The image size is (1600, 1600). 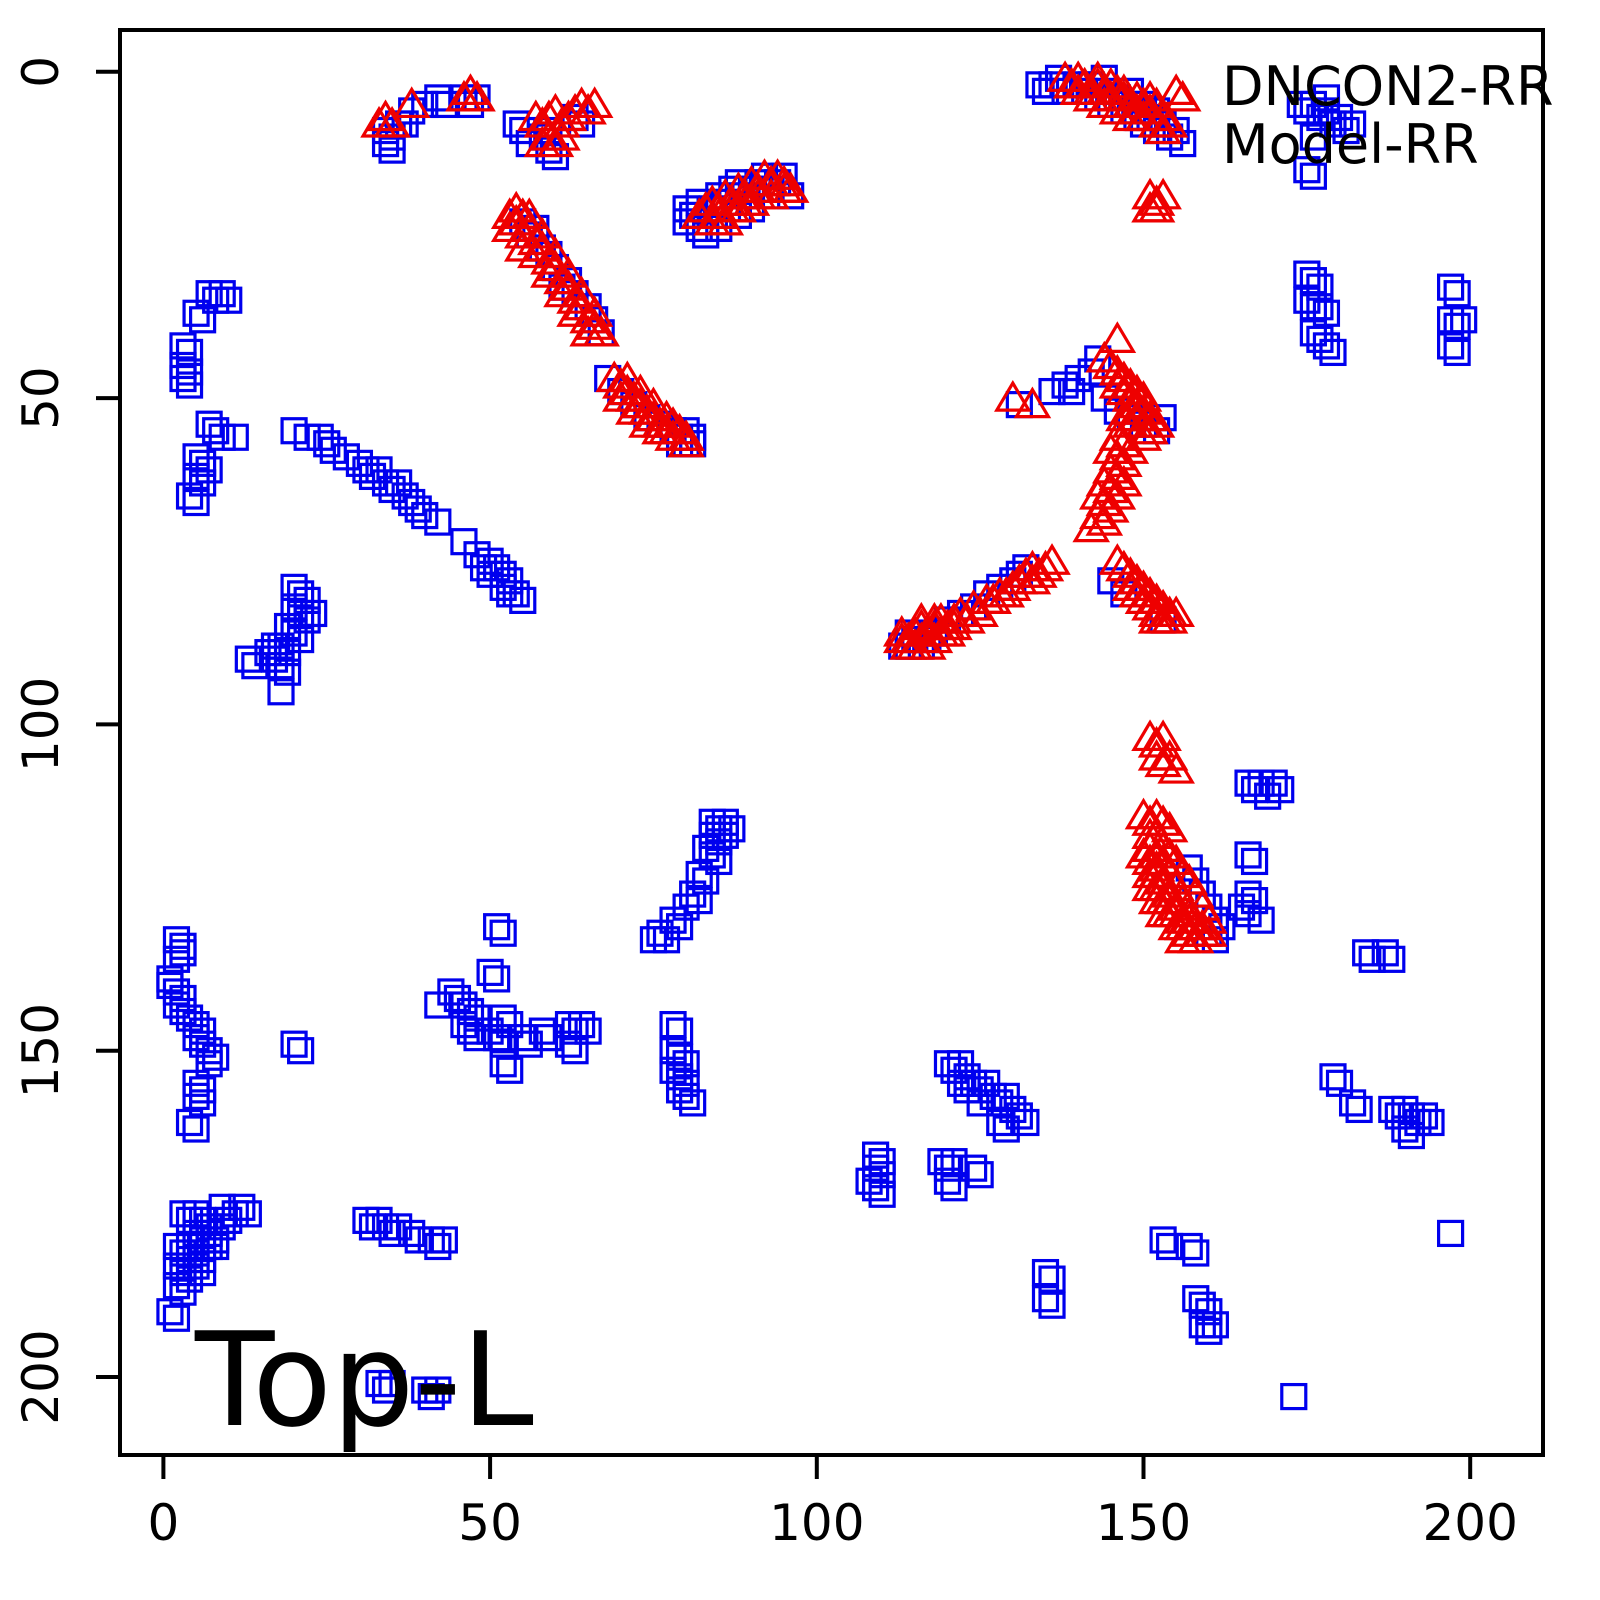 What do you see at coordinates (163, 1523) in the screenshot?
I see `x-tick-label: 0` at bounding box center [163, 1523].